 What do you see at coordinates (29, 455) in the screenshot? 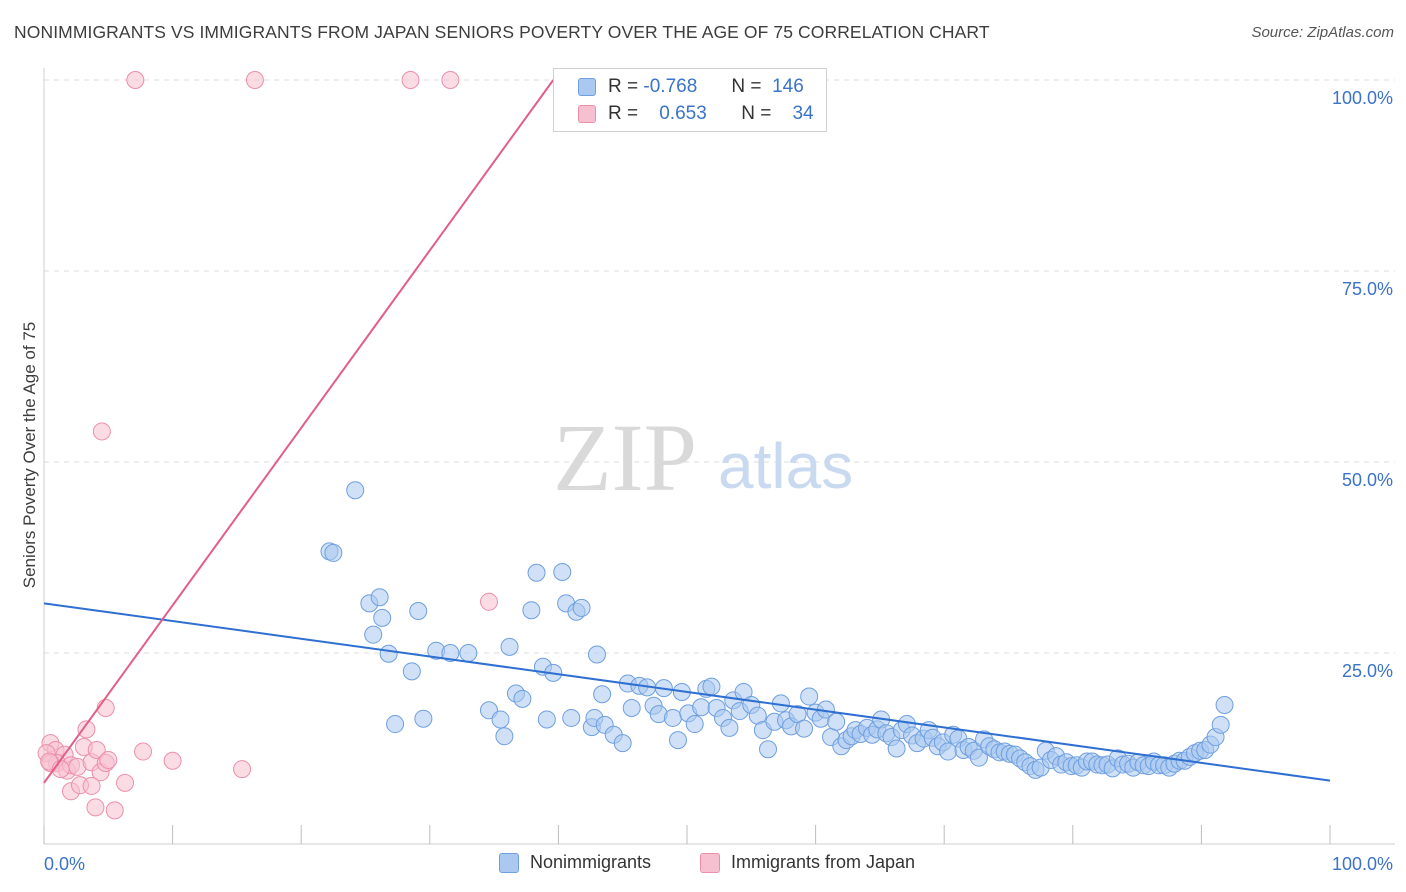
I see `y-axis-label: Seniors Poverty Over the Age of 75` at bounding box center [29, 455].